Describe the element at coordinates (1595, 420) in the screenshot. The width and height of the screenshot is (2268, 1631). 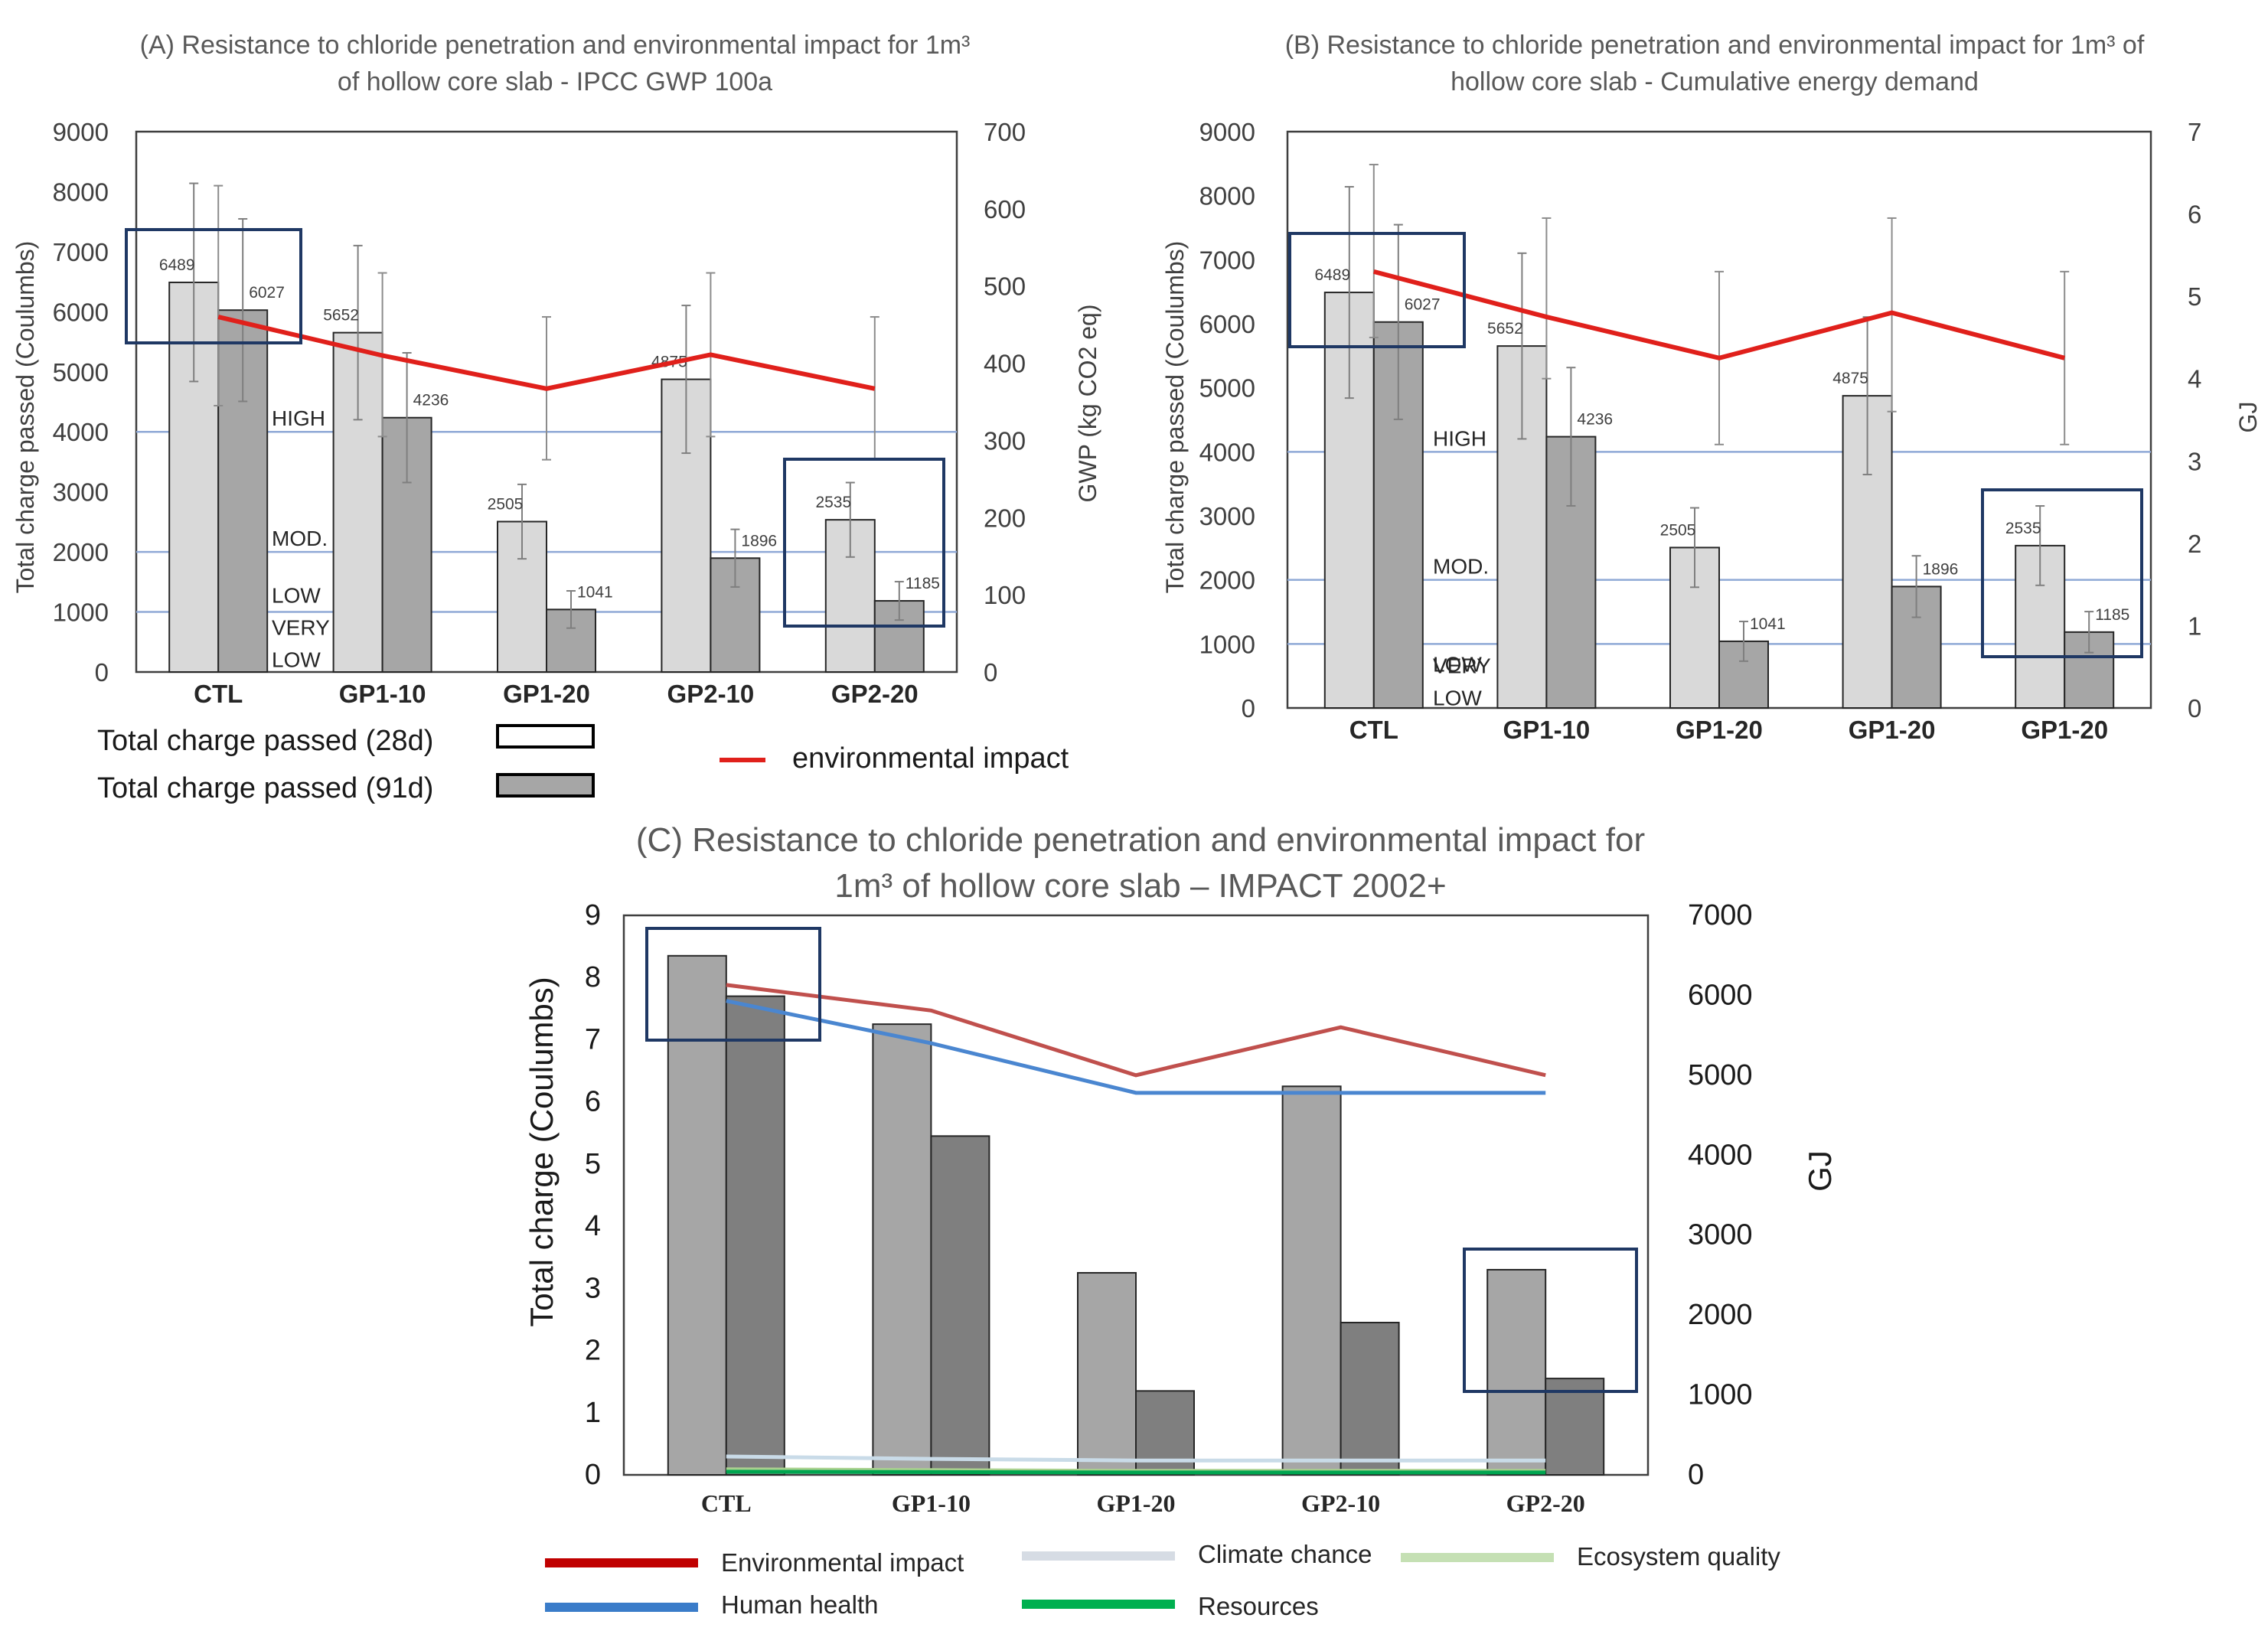
I see `panel-b-data-label: 4236` at that location.